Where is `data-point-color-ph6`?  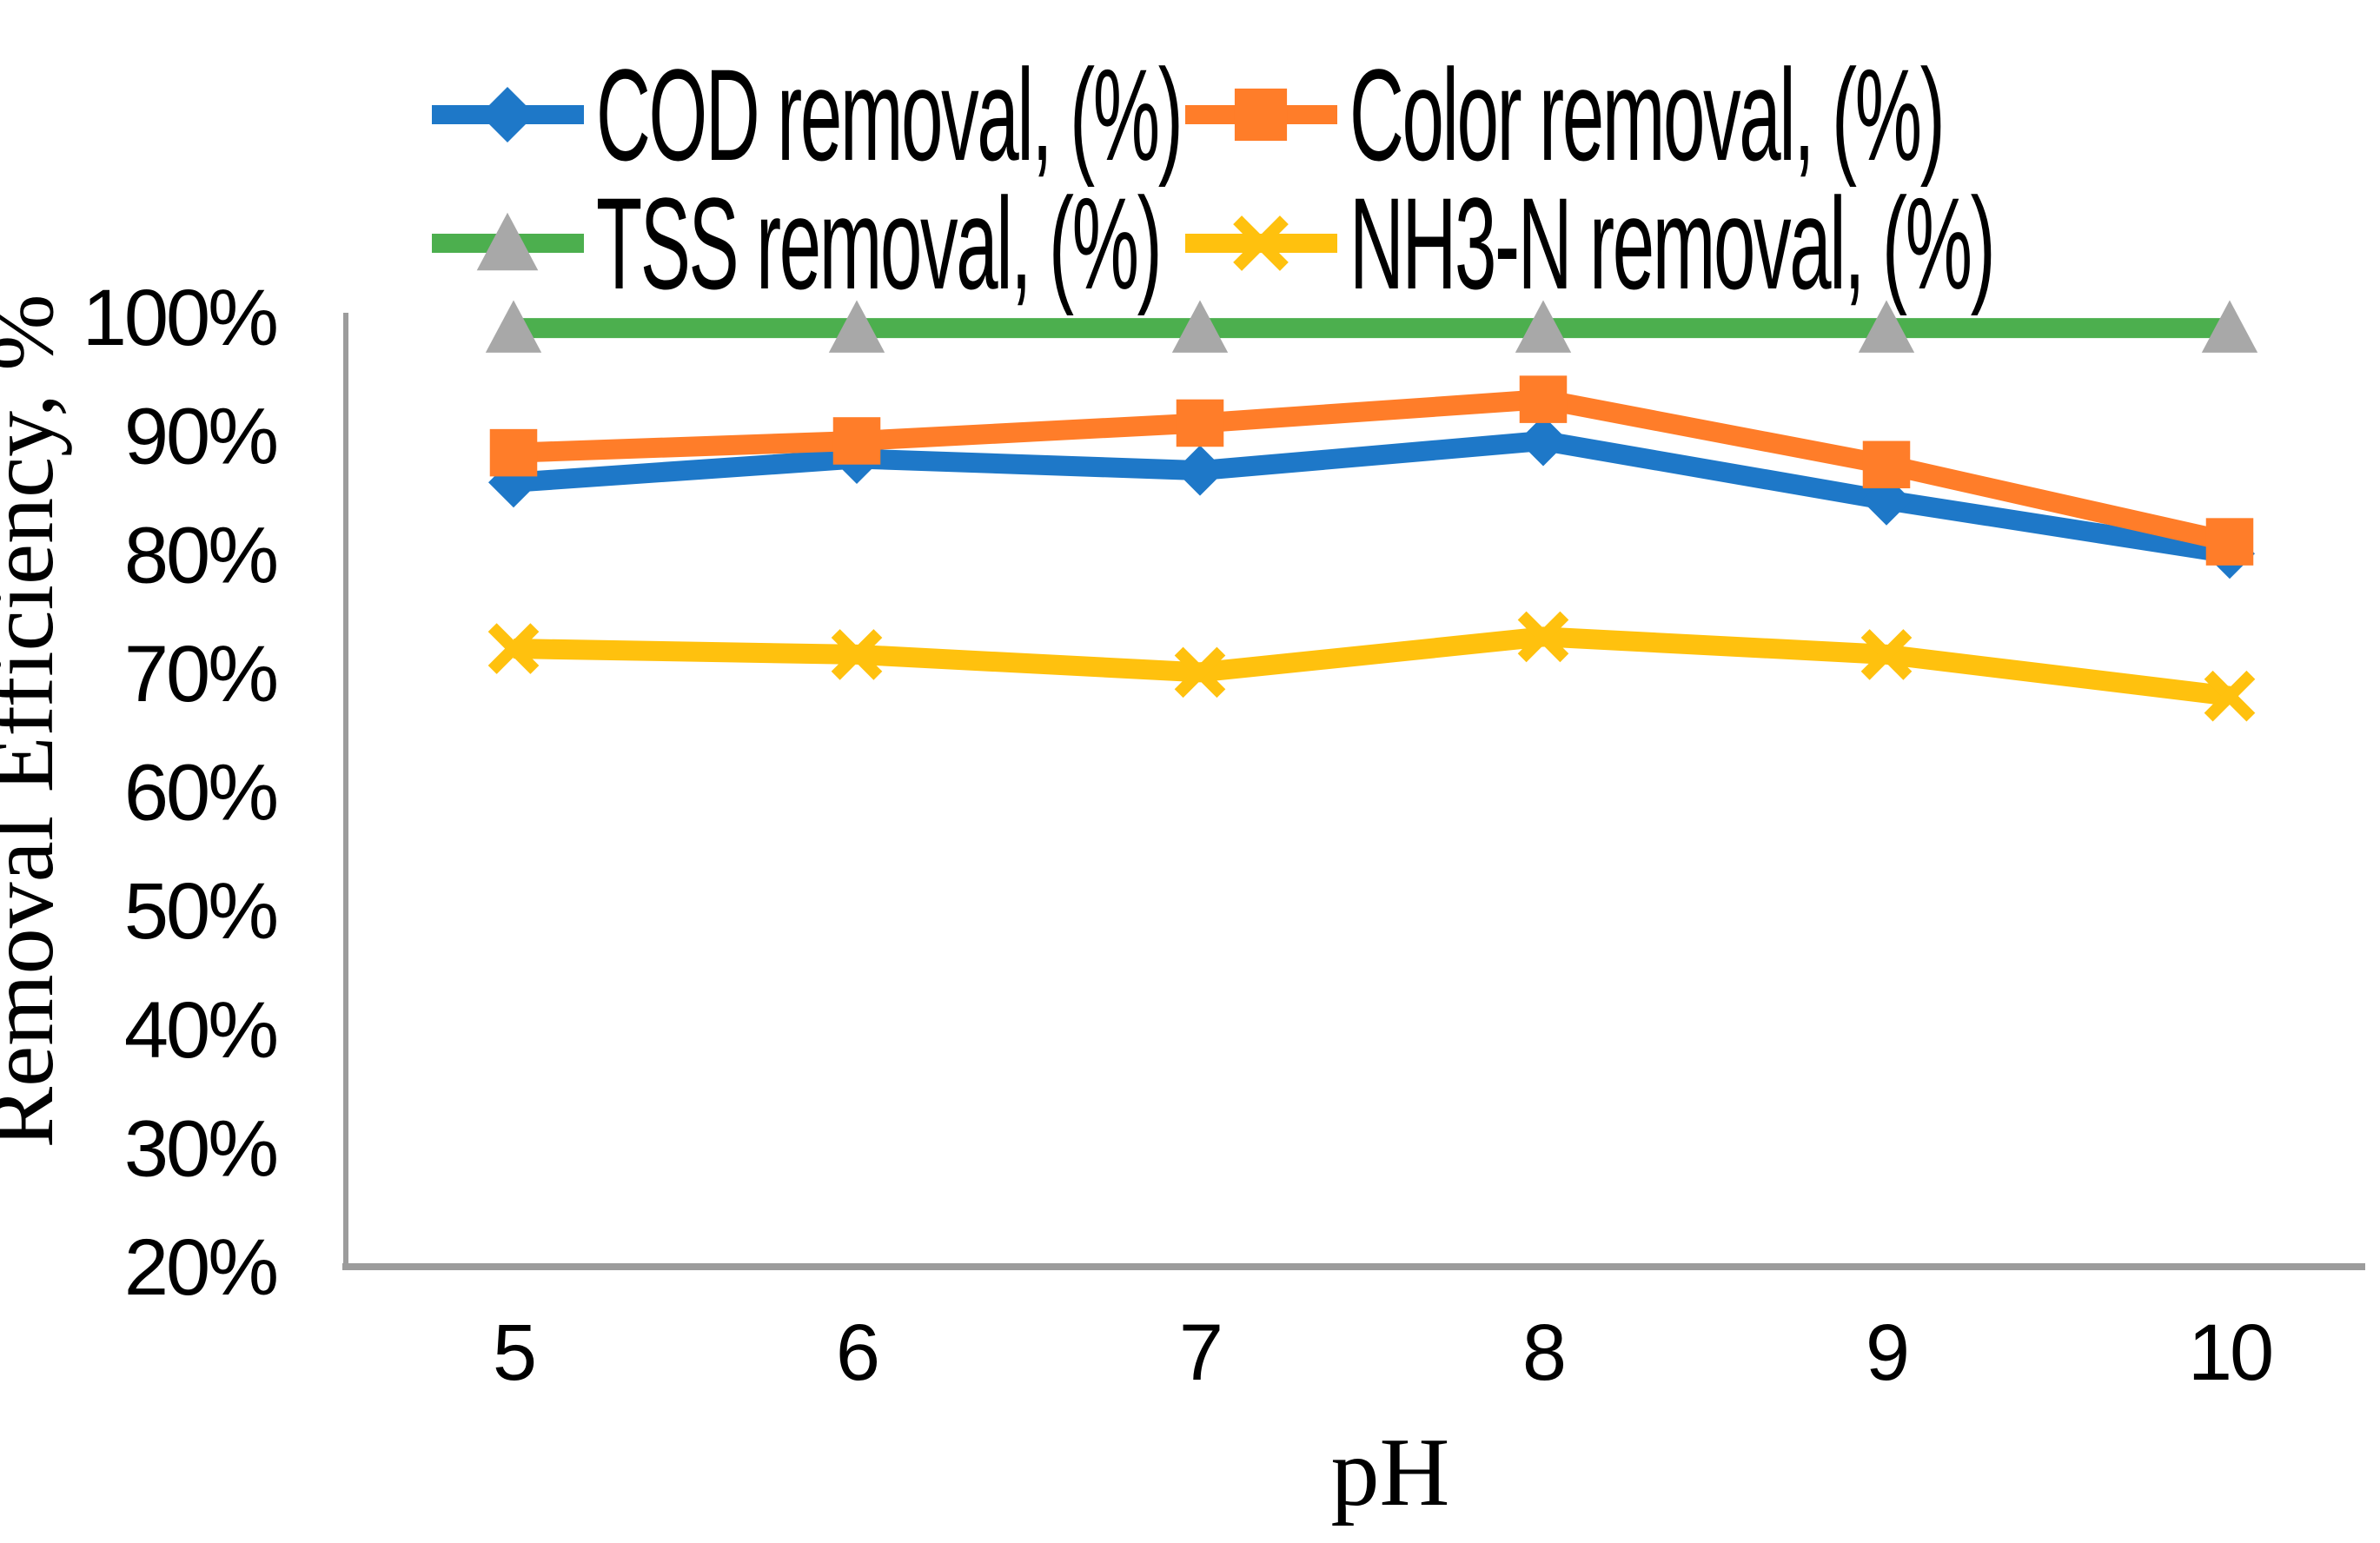 data-point-color-ph6 is located at coordinates (856, 441).